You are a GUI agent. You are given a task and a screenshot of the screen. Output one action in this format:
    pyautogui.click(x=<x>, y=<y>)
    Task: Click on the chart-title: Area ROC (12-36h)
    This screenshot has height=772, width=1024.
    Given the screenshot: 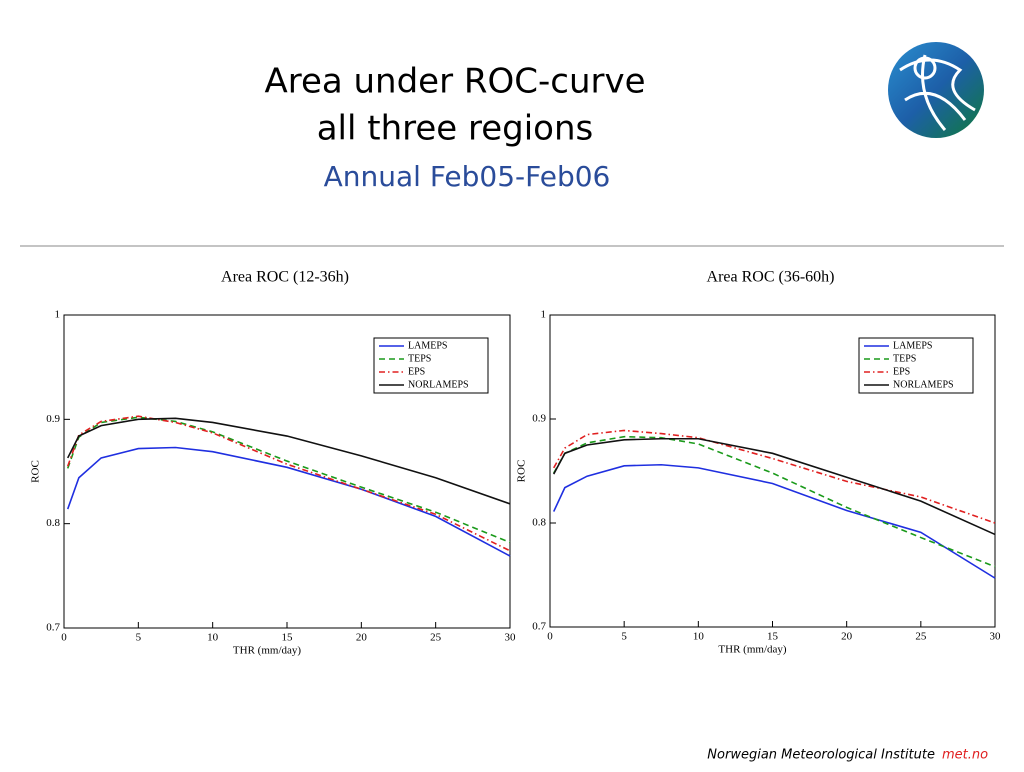 What is the action you would take?
    pyautogui.click(x=285, y=277)
    